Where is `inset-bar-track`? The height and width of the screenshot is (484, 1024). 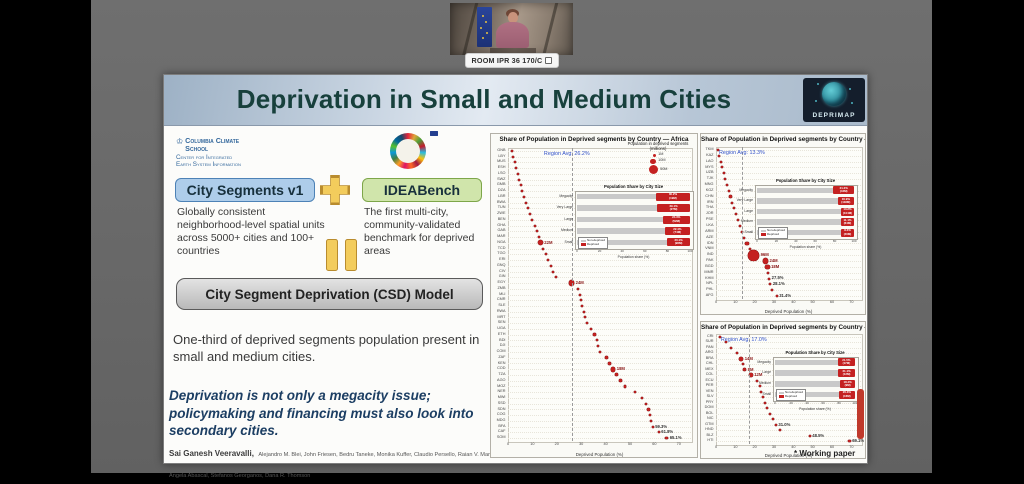
inset-bar-track is located at coordinates (805, 201).